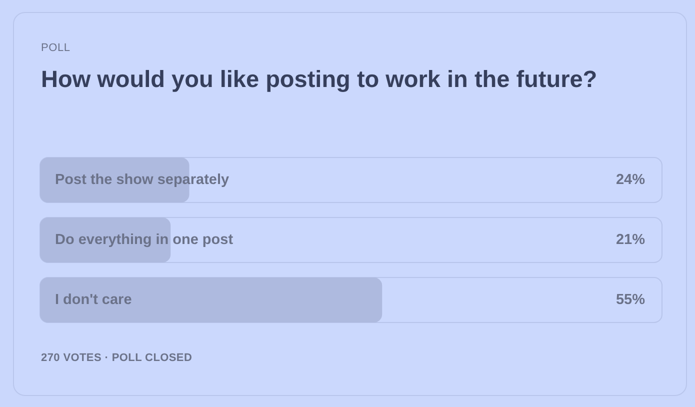 This screenshot has width=695, height=407. What do you see at coordinates (55, 48) in the screenshot?
I see `text: POLL` at bounding box center [55, 48].